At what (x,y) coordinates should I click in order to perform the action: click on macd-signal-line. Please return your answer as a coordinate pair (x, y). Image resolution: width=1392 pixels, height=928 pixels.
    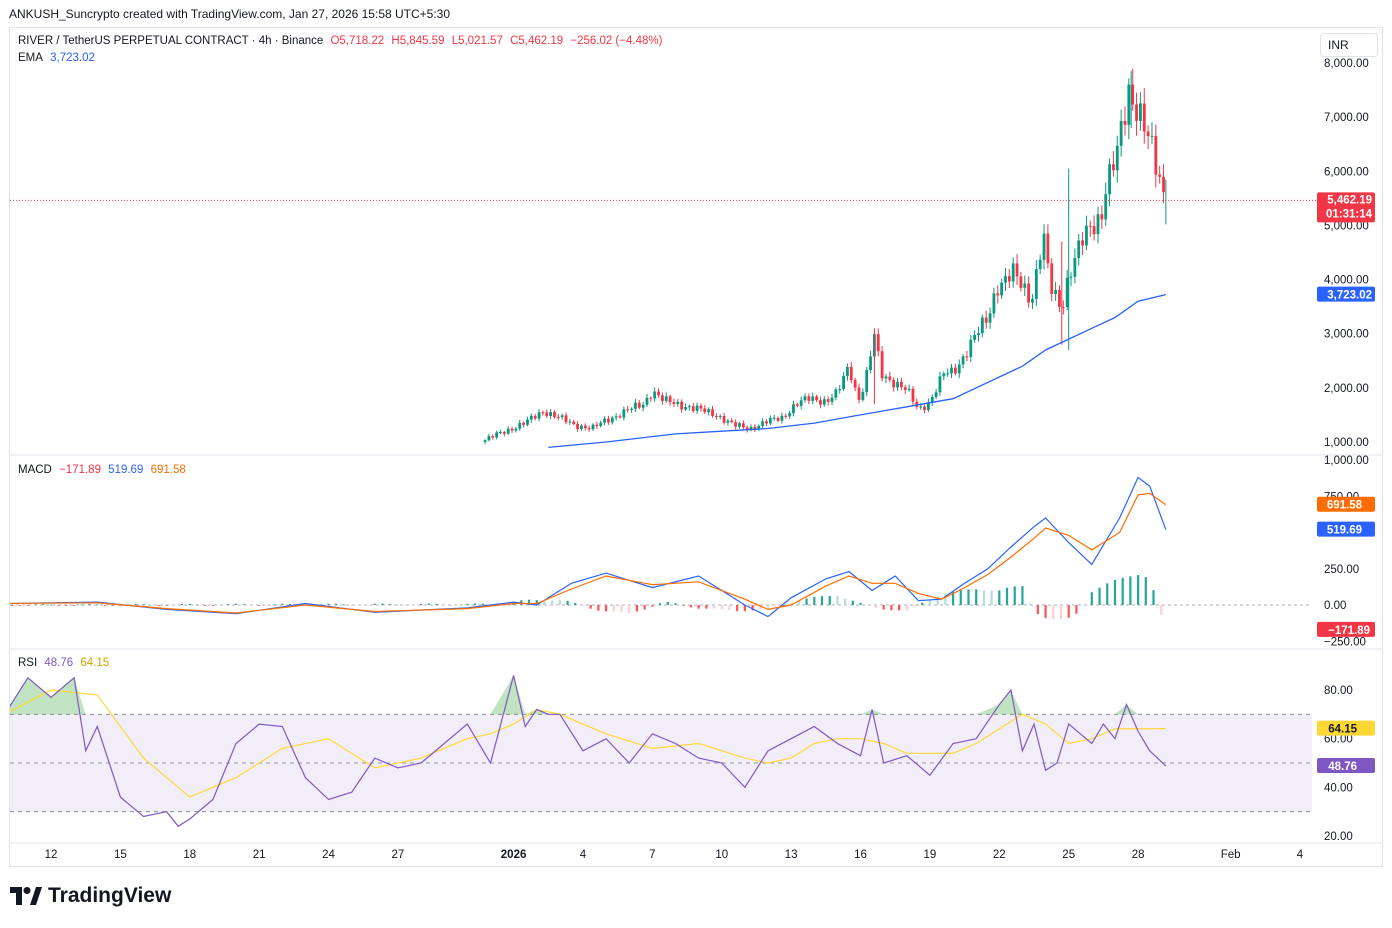
    Looking at the image, I should click on (586, 553).